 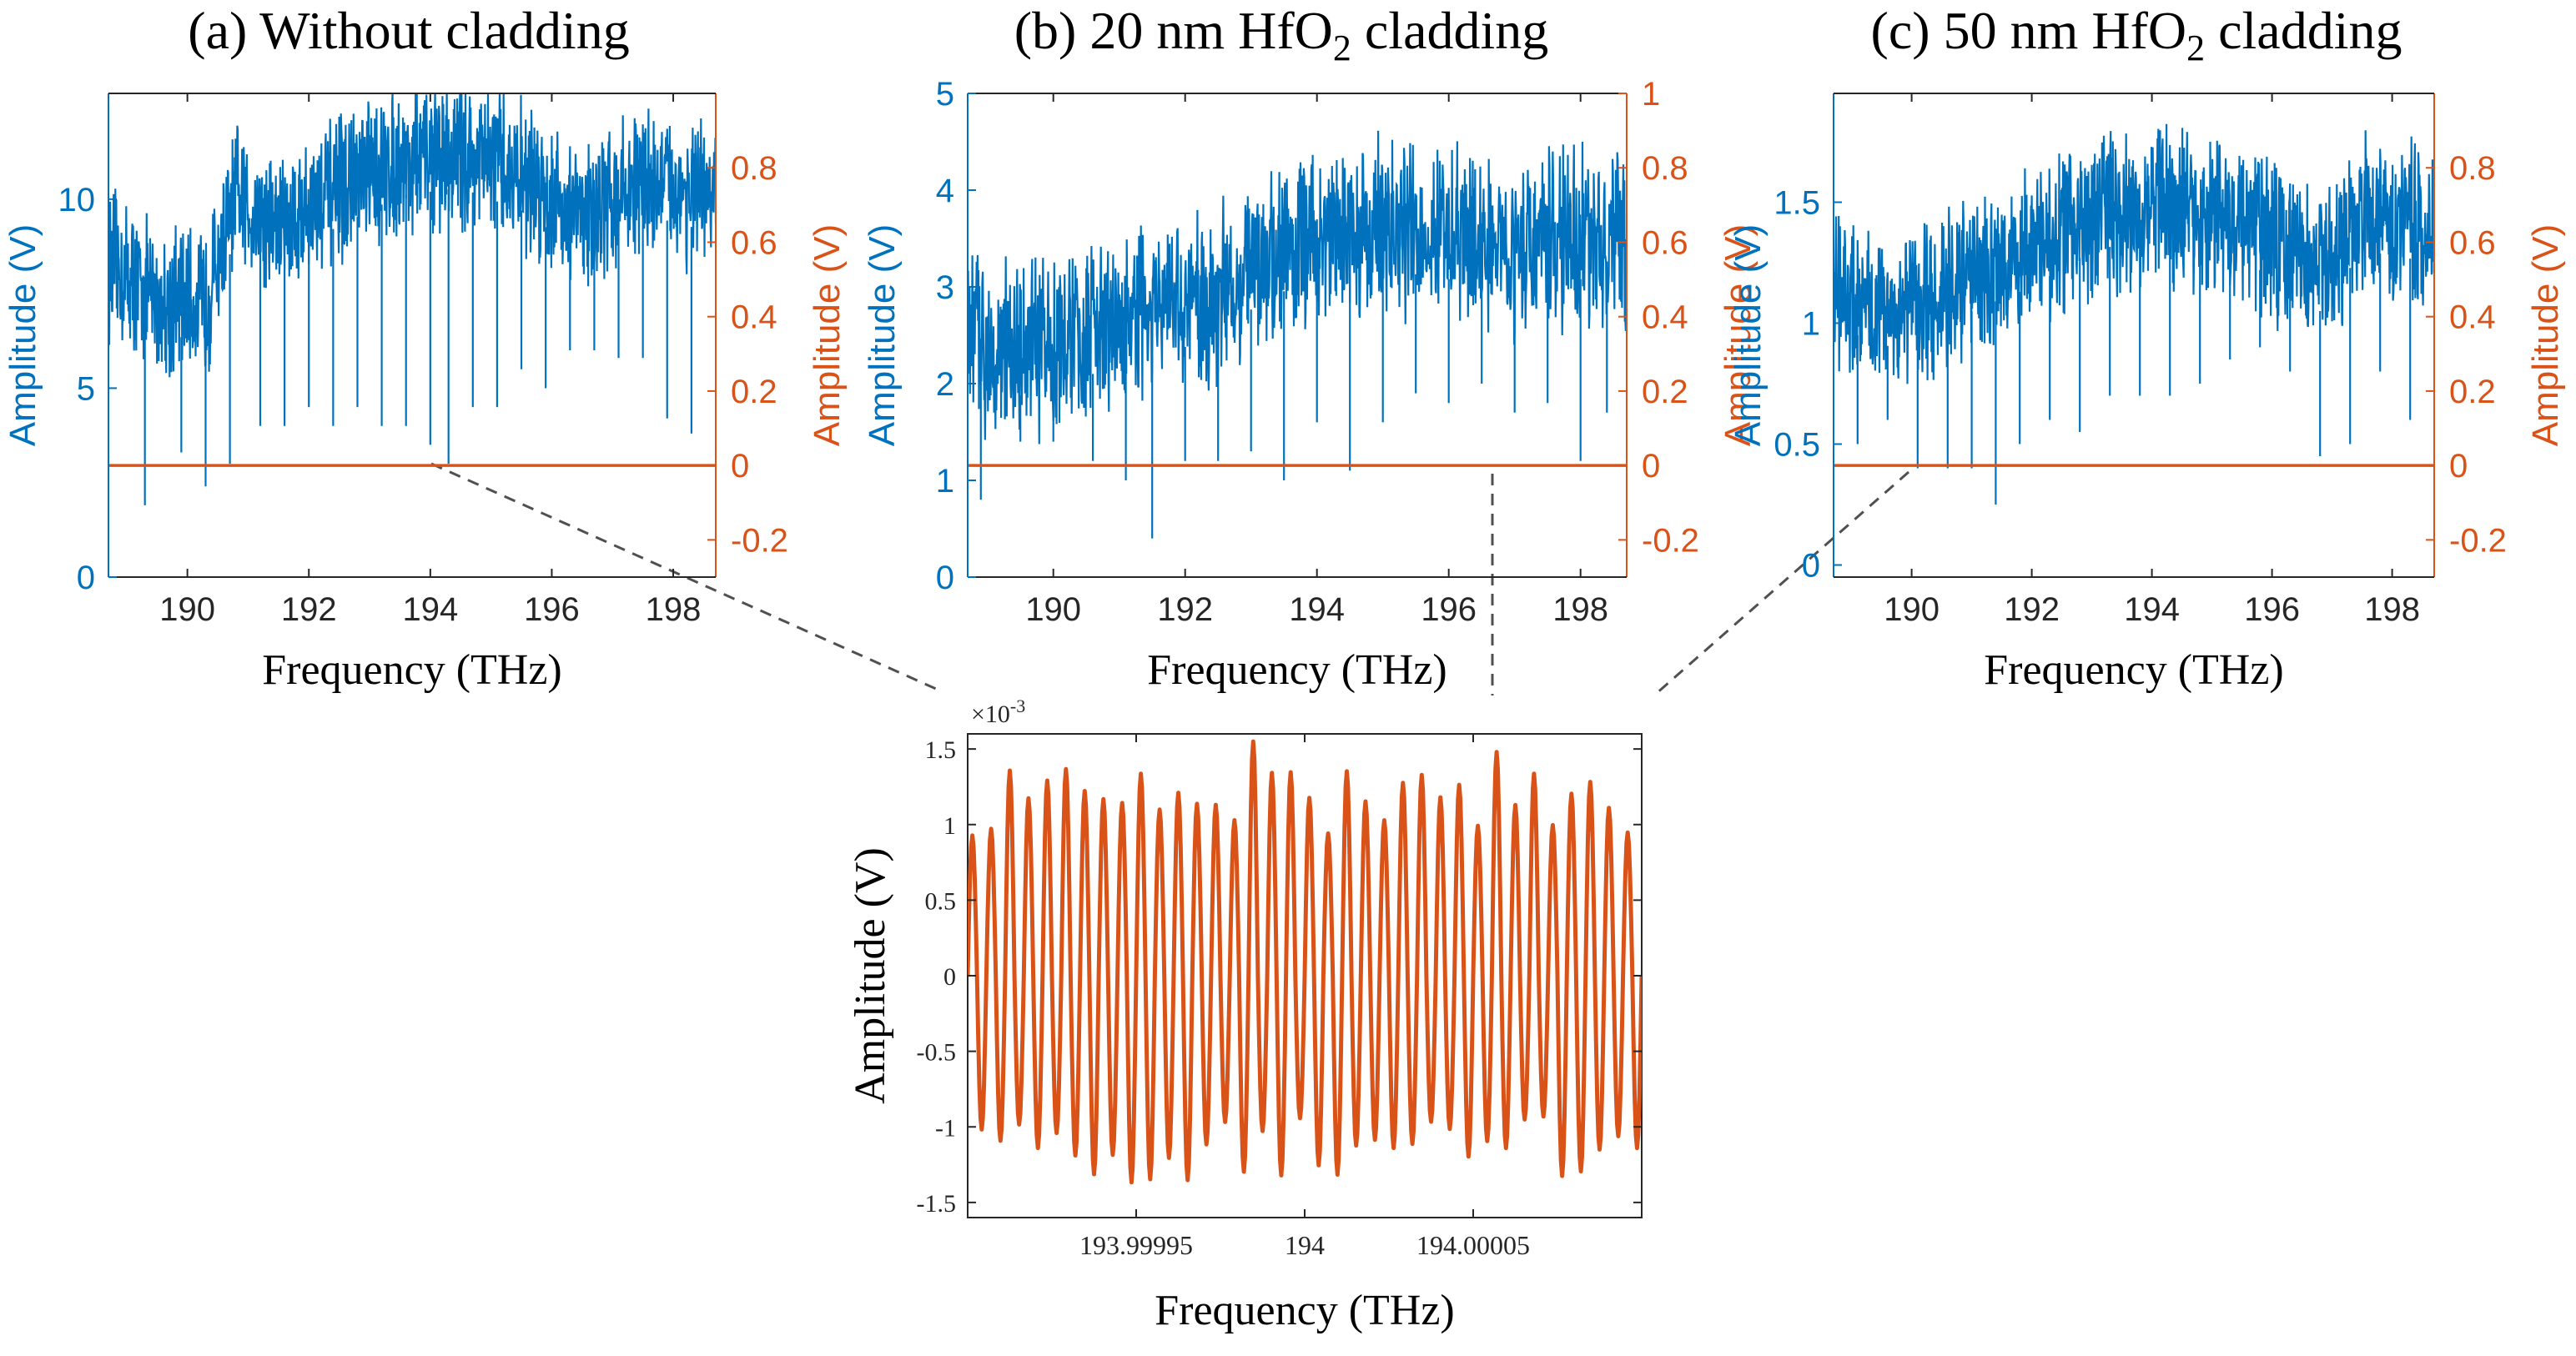 What do you see at coordinates (945, 287) in the screenshot?
I see `y-left-tick-label: 3` at bounding box center [945, 287].